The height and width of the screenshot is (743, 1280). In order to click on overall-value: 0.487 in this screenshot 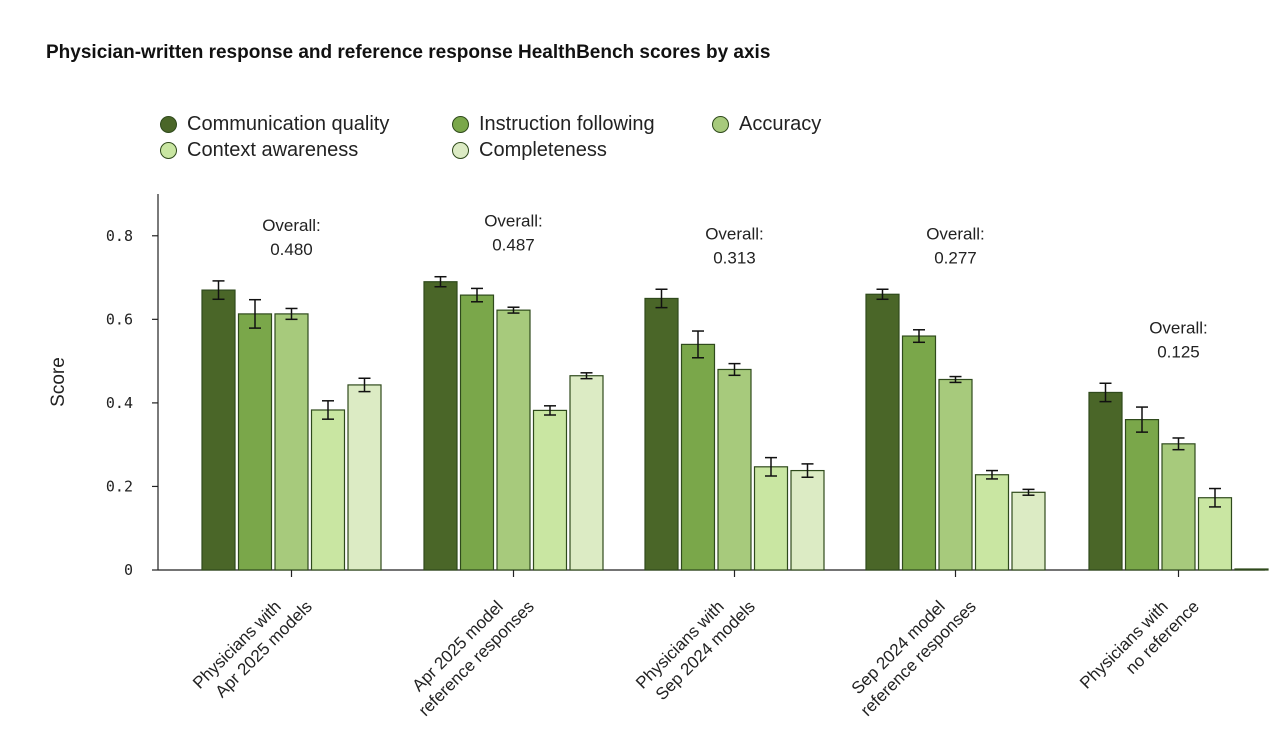, I will do `click(513, 245)`.